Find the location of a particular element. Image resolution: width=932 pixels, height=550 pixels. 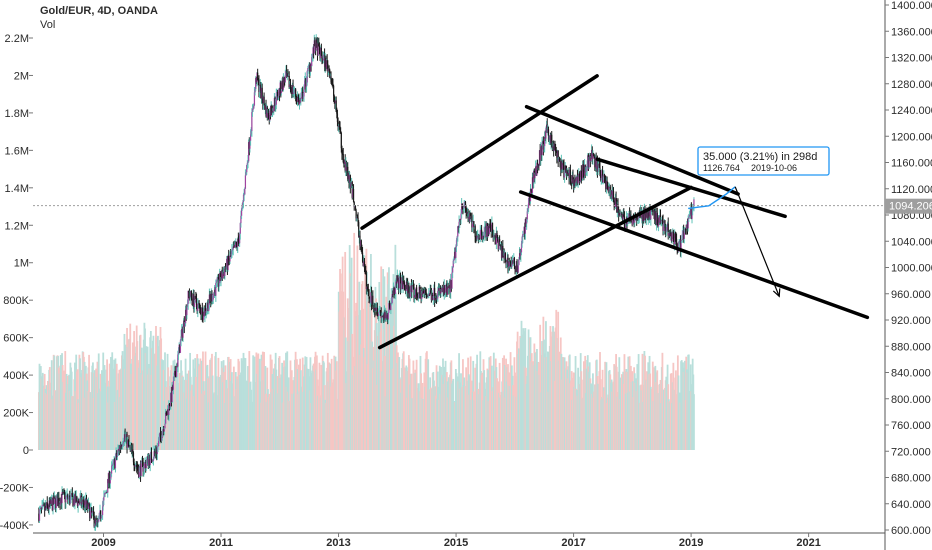

price-tick-label: 800.000 is located at coordinates (911, 400).